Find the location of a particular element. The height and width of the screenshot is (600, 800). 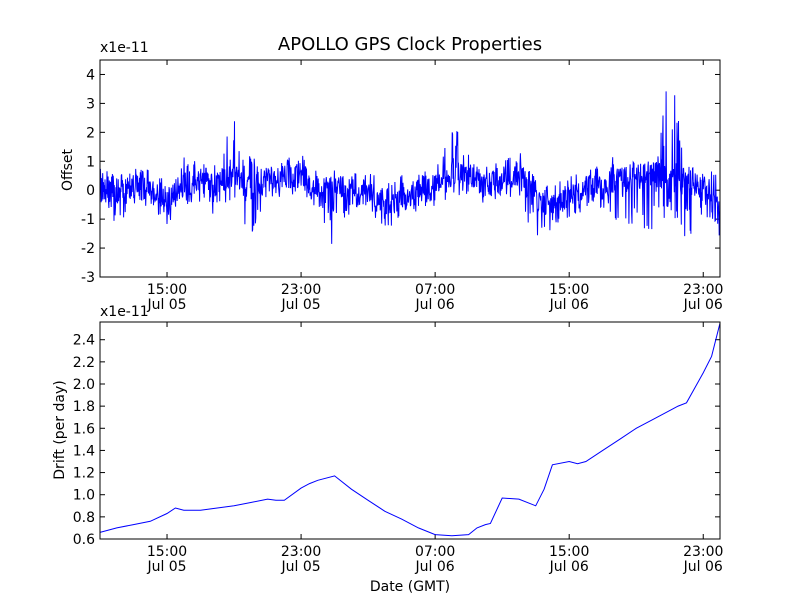

y-tick-label: 0.8 is located at coordinates (84, 518).